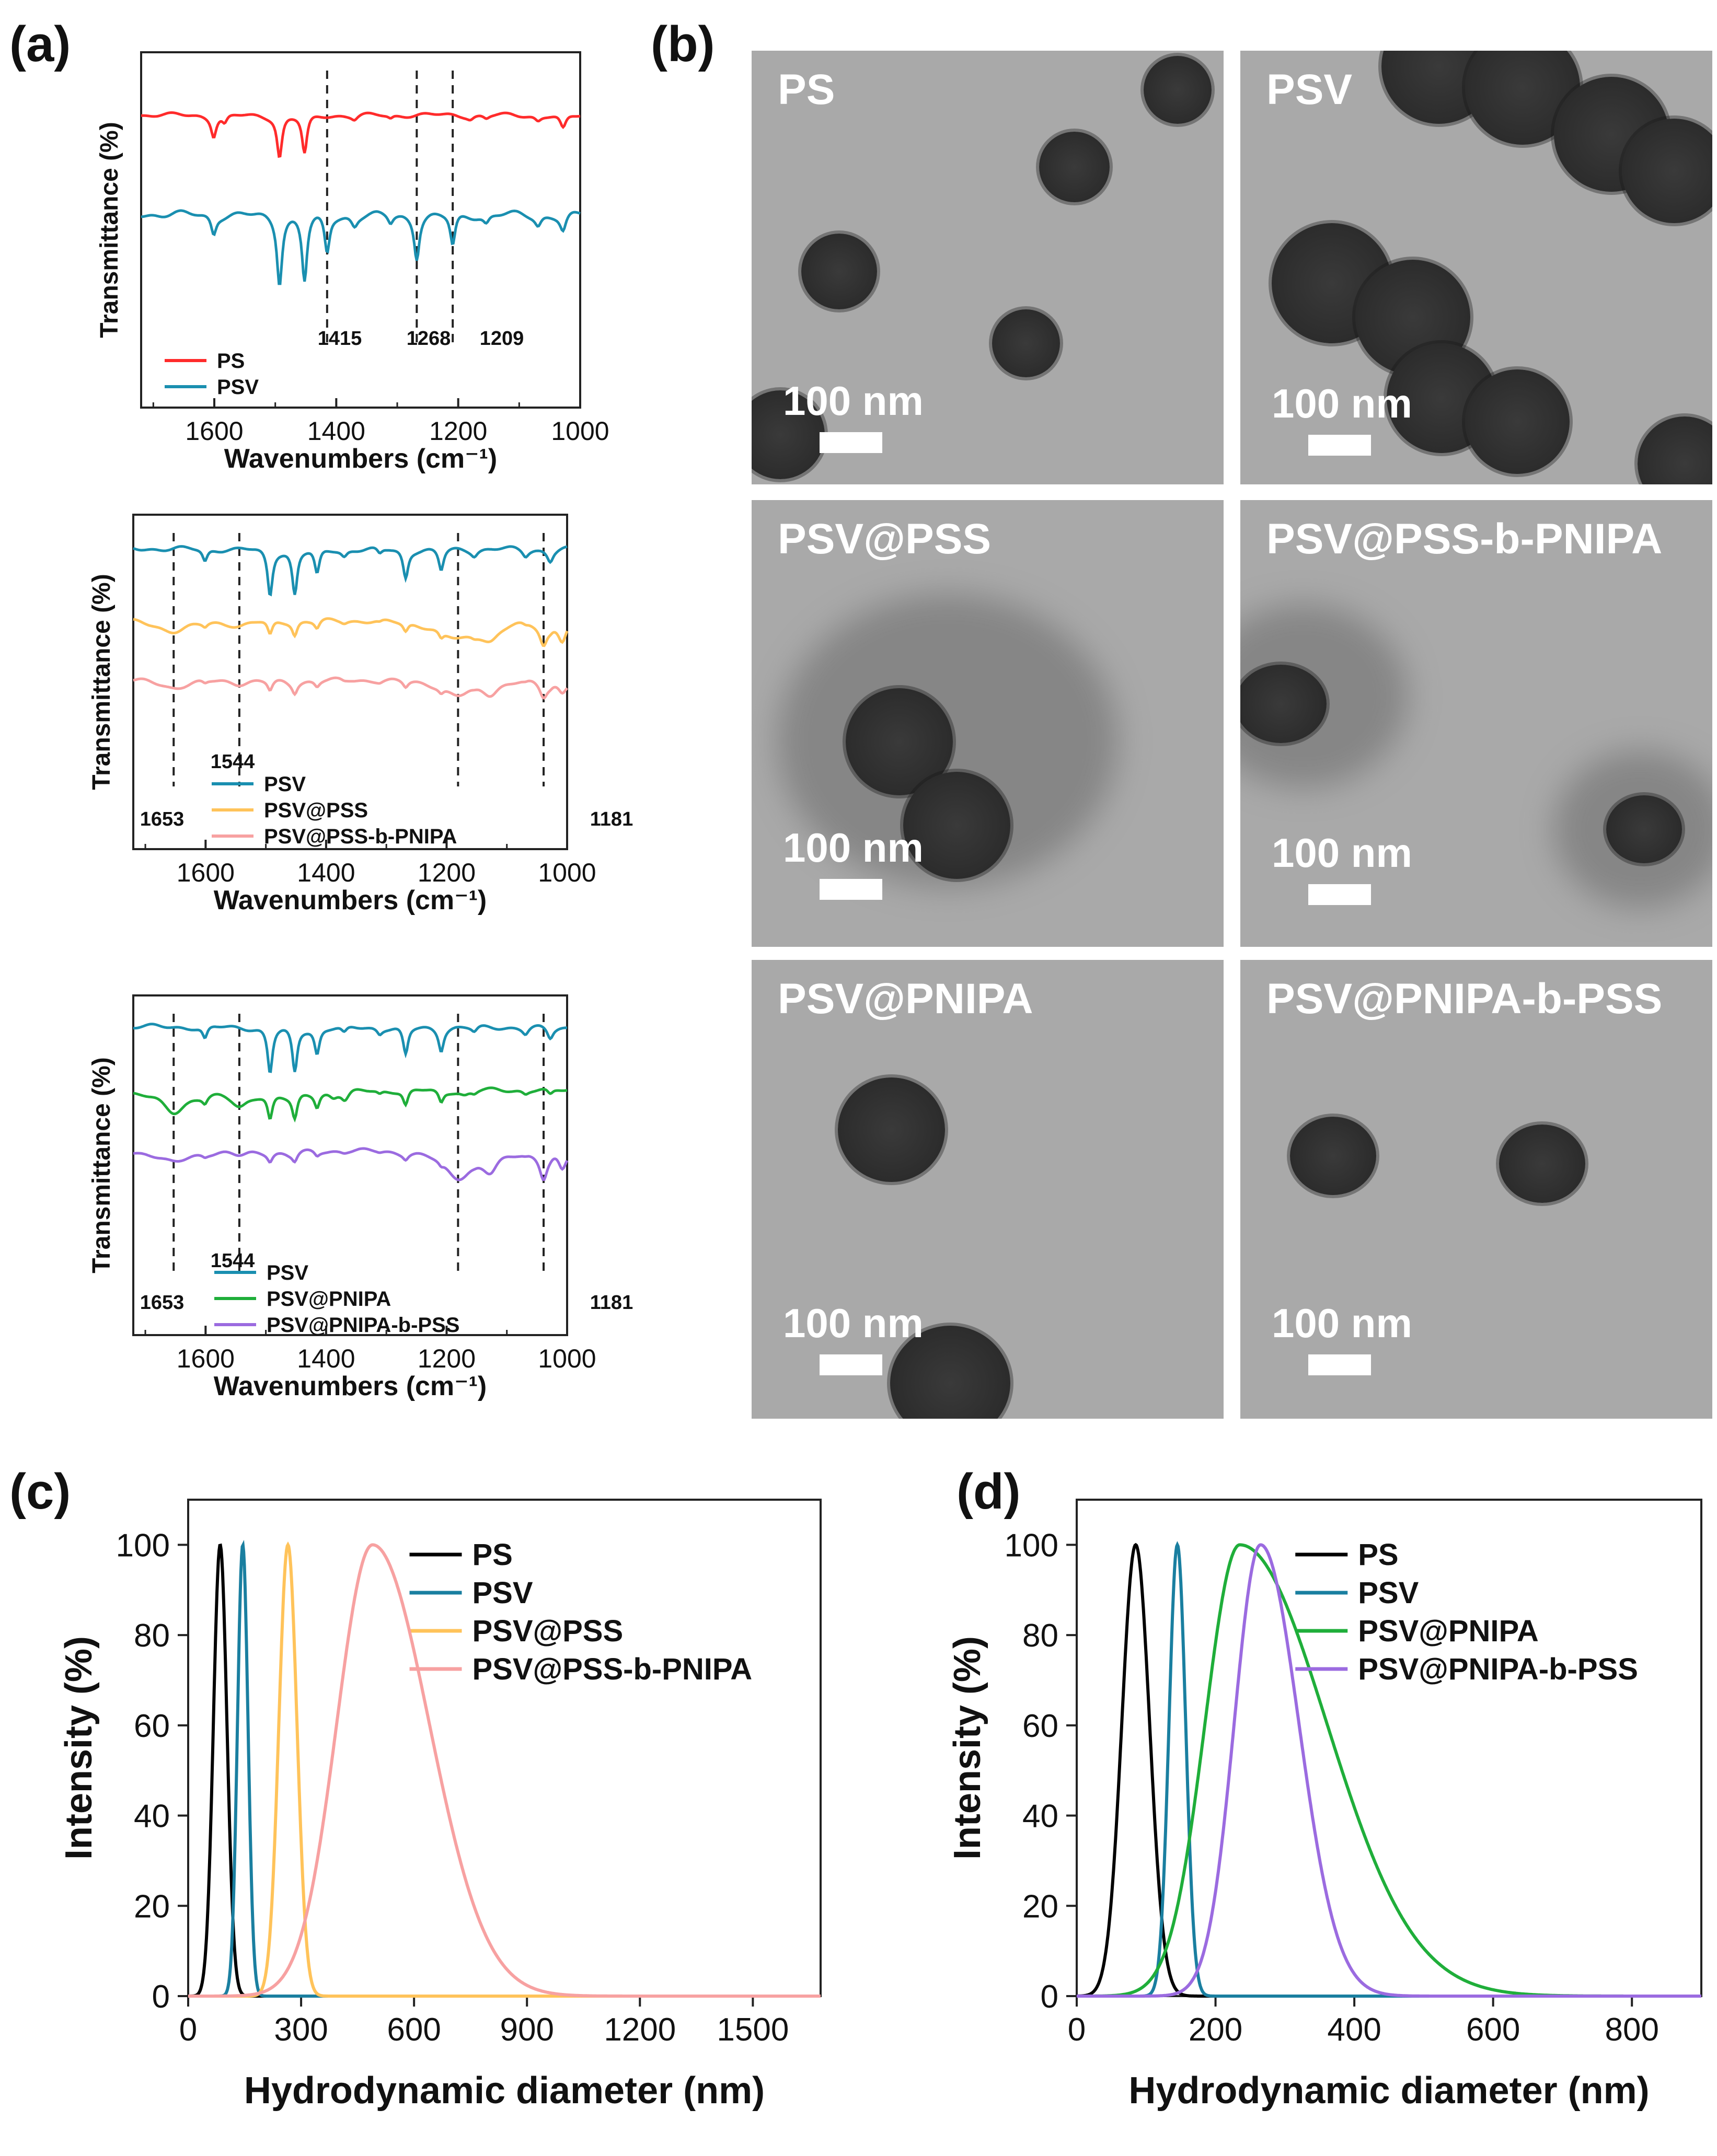 The width and height of the screenshot is (1717, 2156). Describe the element at coordinates (1049, 1997) in the screenshot. I see `y-tick-label: 0` at that location.